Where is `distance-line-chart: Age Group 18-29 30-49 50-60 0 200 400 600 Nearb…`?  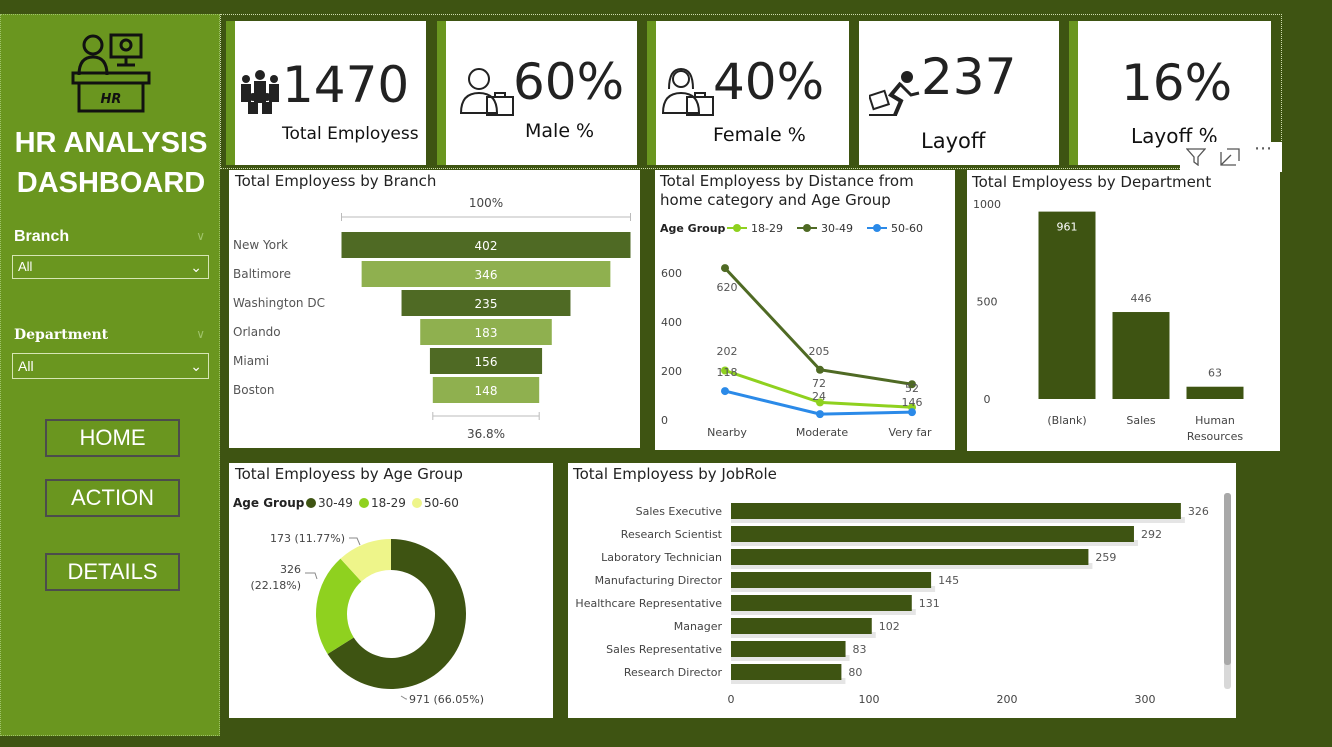 distance-line-chart: Age Group 18-29 30-49 50-60 0 200 400 600 Nearb… is located at coordinates (796, 330).